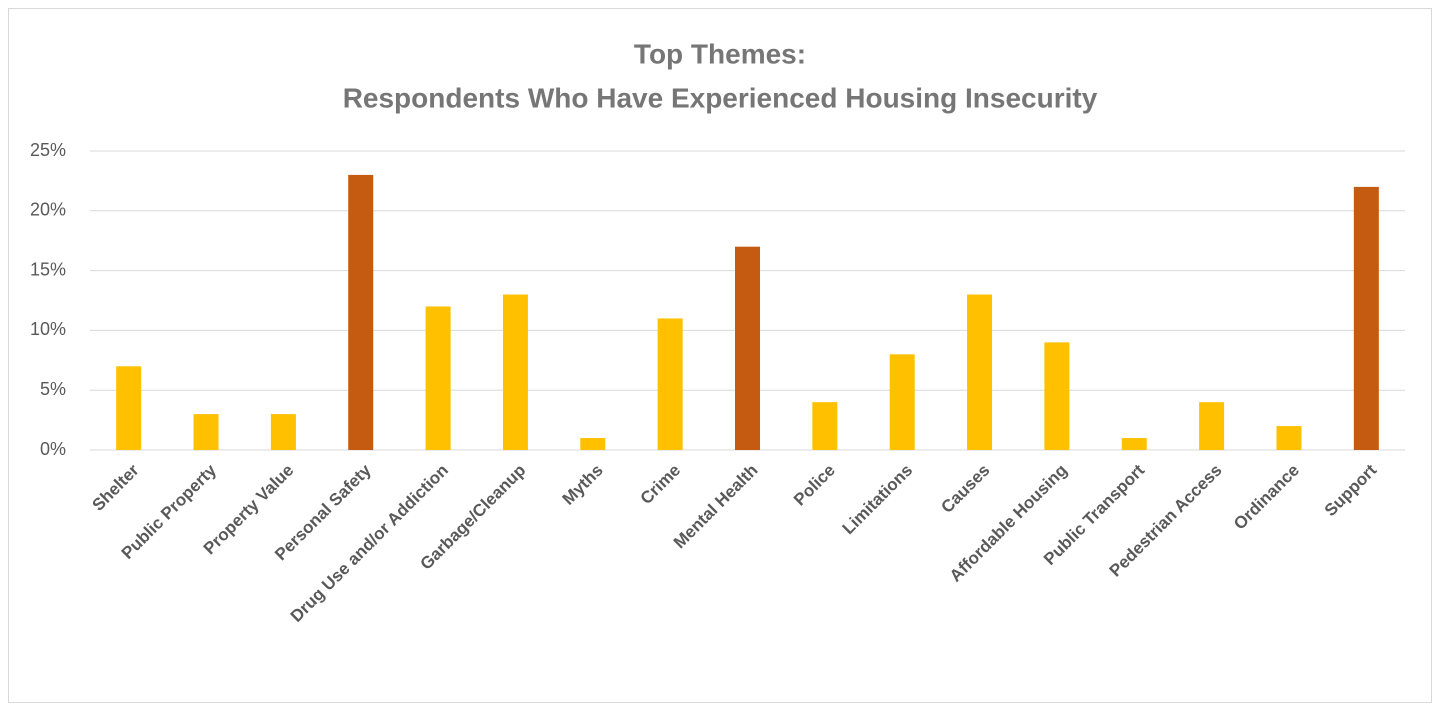 This screenshot has height=711, width=1440. Describe the element at coordinates (48, 329) in the screenshot. I see `y-tick-label: 10%` at that location.